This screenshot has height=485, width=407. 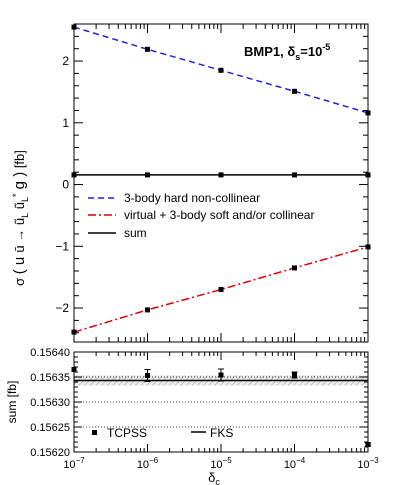 I want to click on x-axis-label: δc, so click(x=214, y=477).